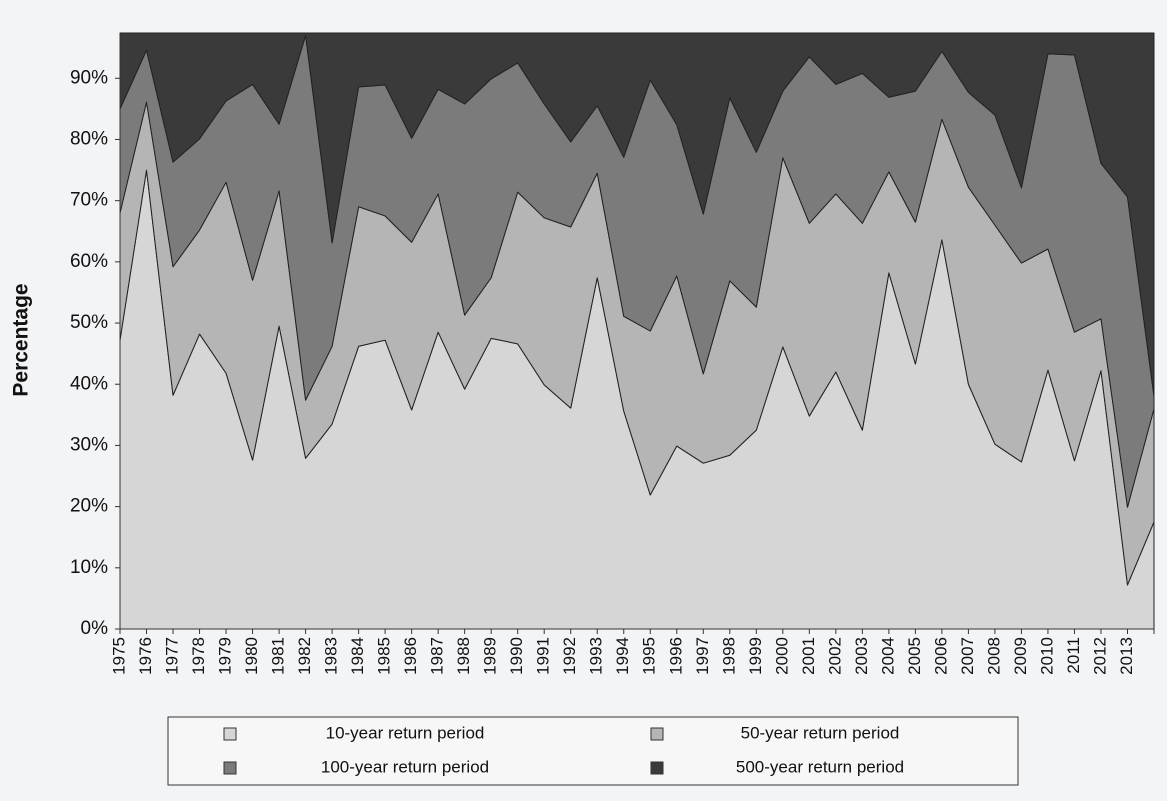 The image size is (1167, 801). Describe the element at coordinates (914, 656) in the screenshot. I see `x-tick-label: 2005` at that location.